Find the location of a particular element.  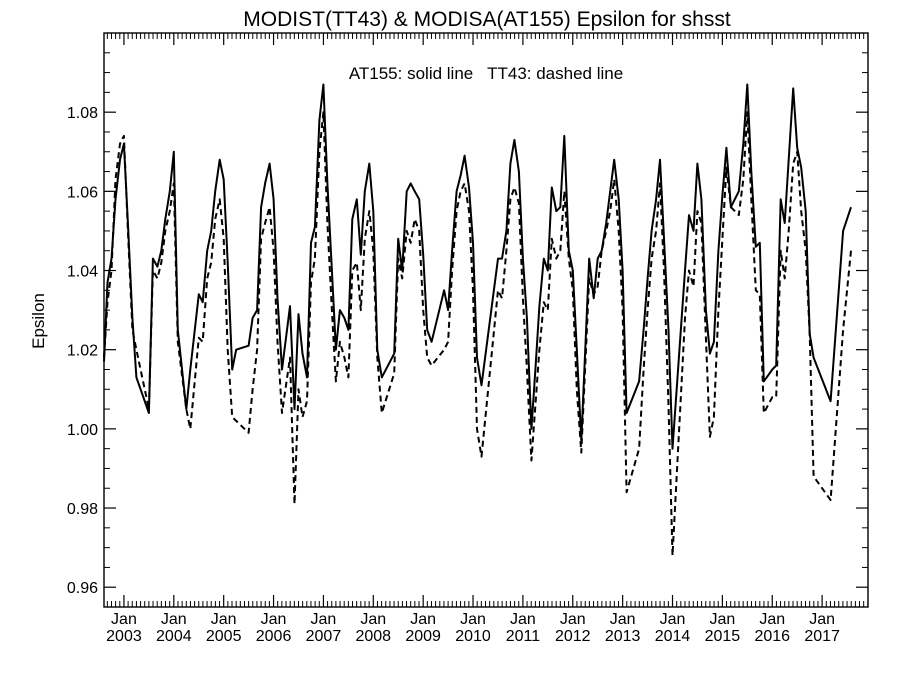

x-tick-year-label: 2017 is located at coordinates (822, 636).